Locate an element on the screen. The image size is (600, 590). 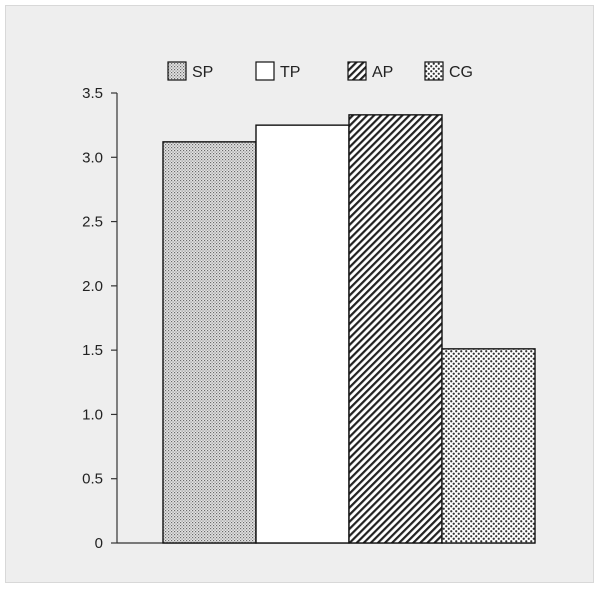
legend-label-sp: SP is located at coordinates (202, 72).